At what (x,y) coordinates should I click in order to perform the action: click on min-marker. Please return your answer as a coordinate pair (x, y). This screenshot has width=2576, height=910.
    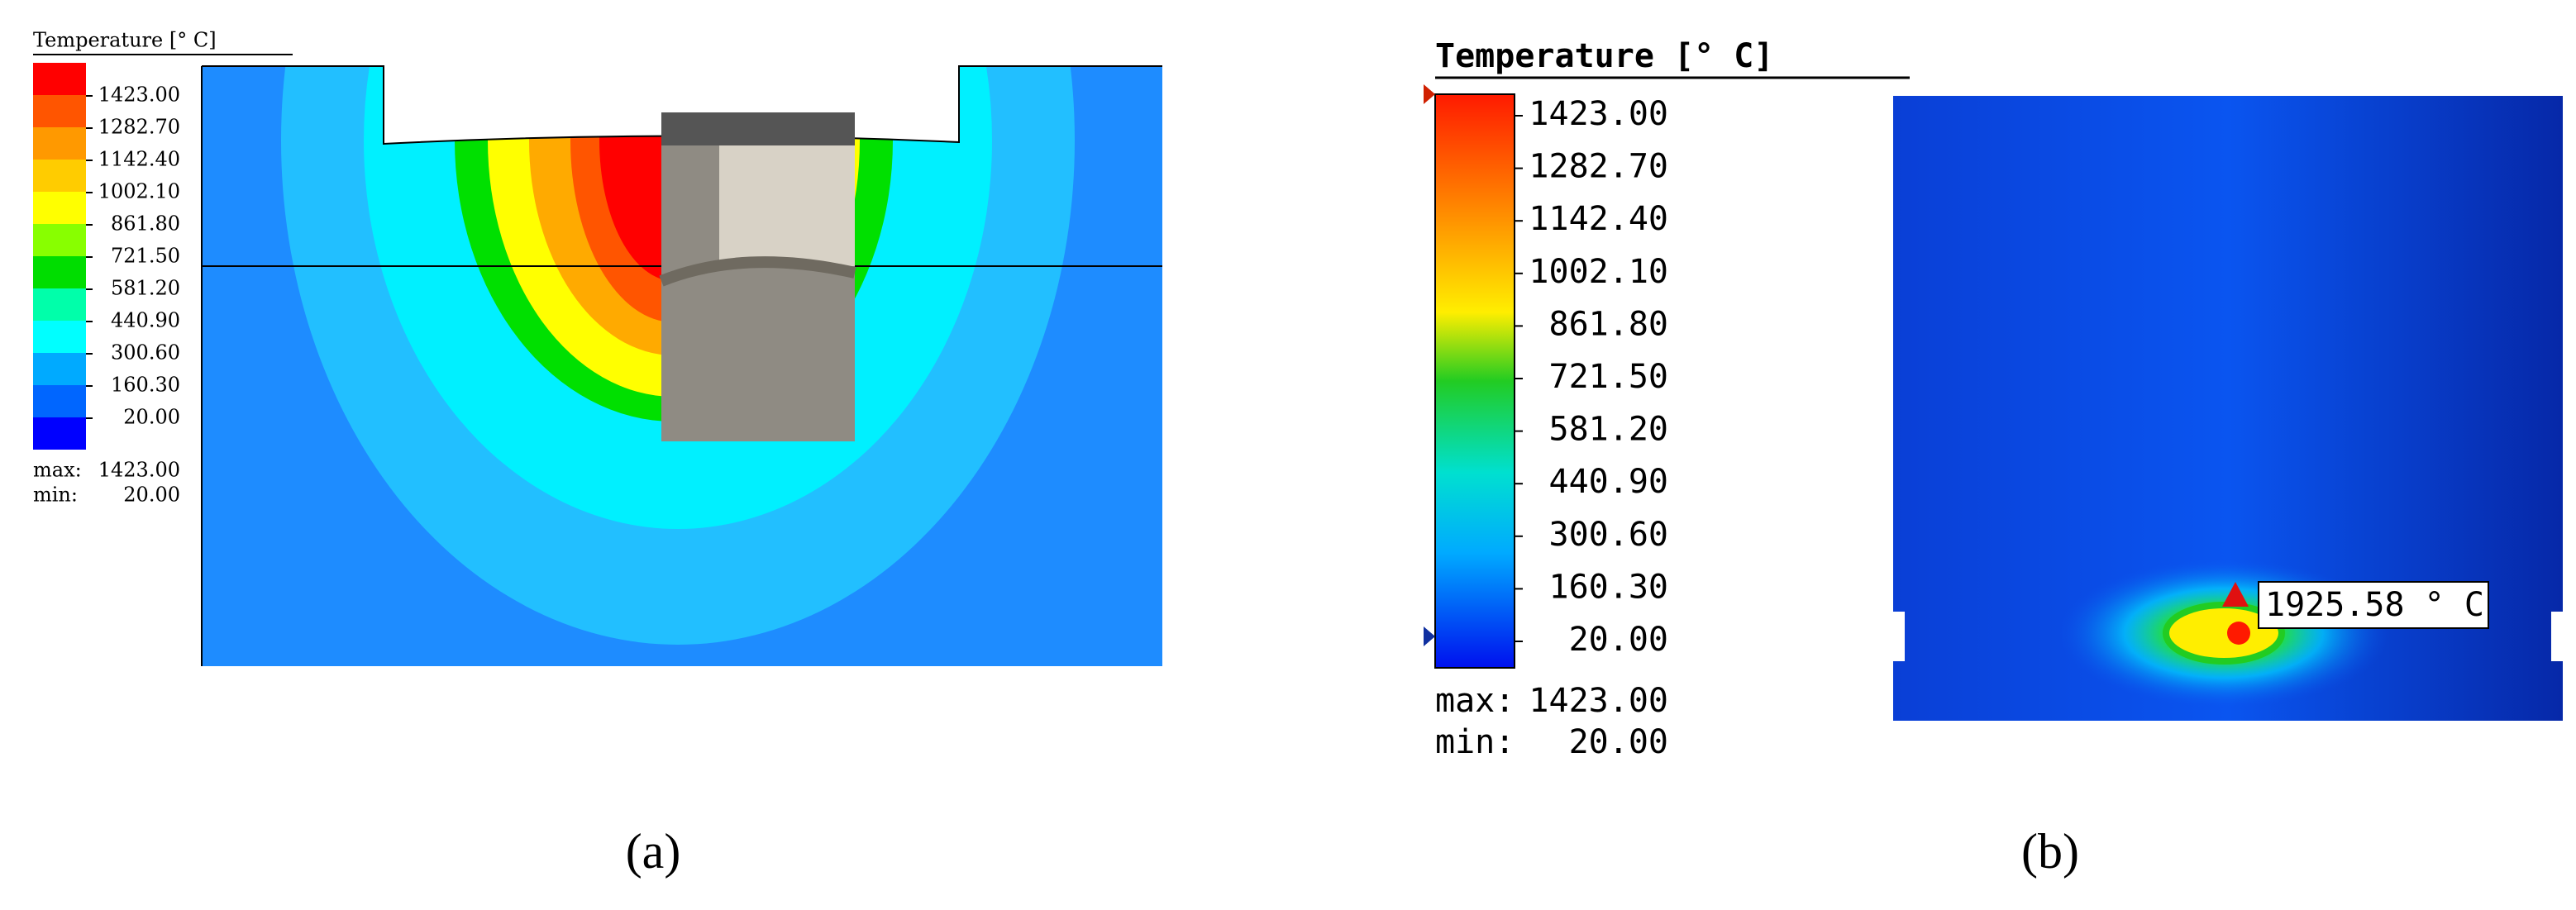
    Looking at the image, I should click on (1429, 636).